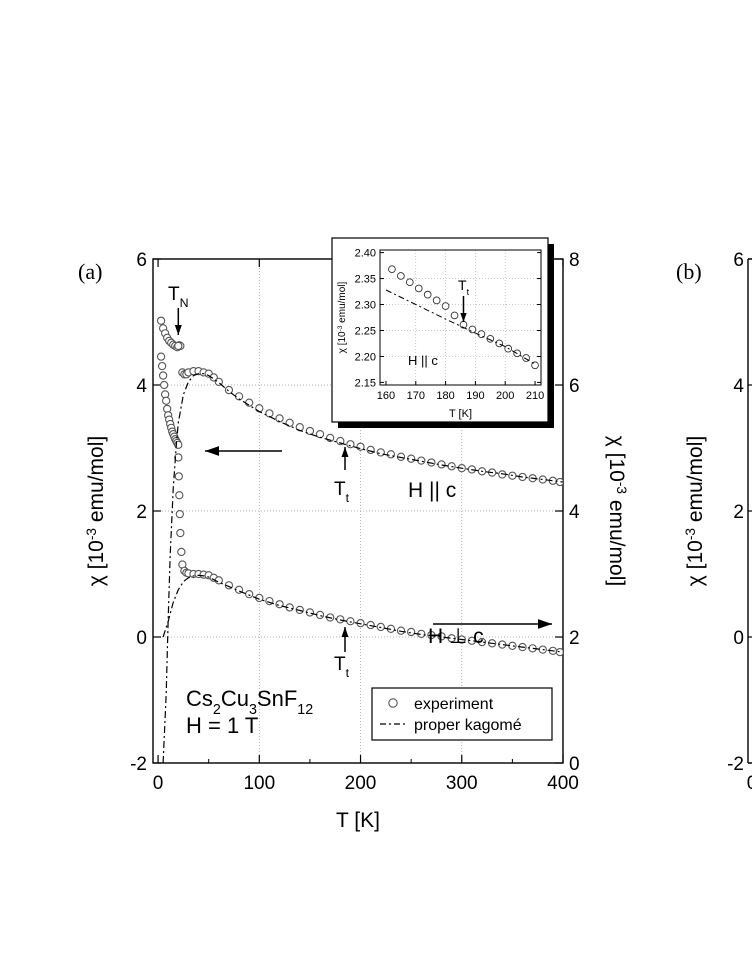  I want to click on x-tick-label: 0, so click(158, 783).